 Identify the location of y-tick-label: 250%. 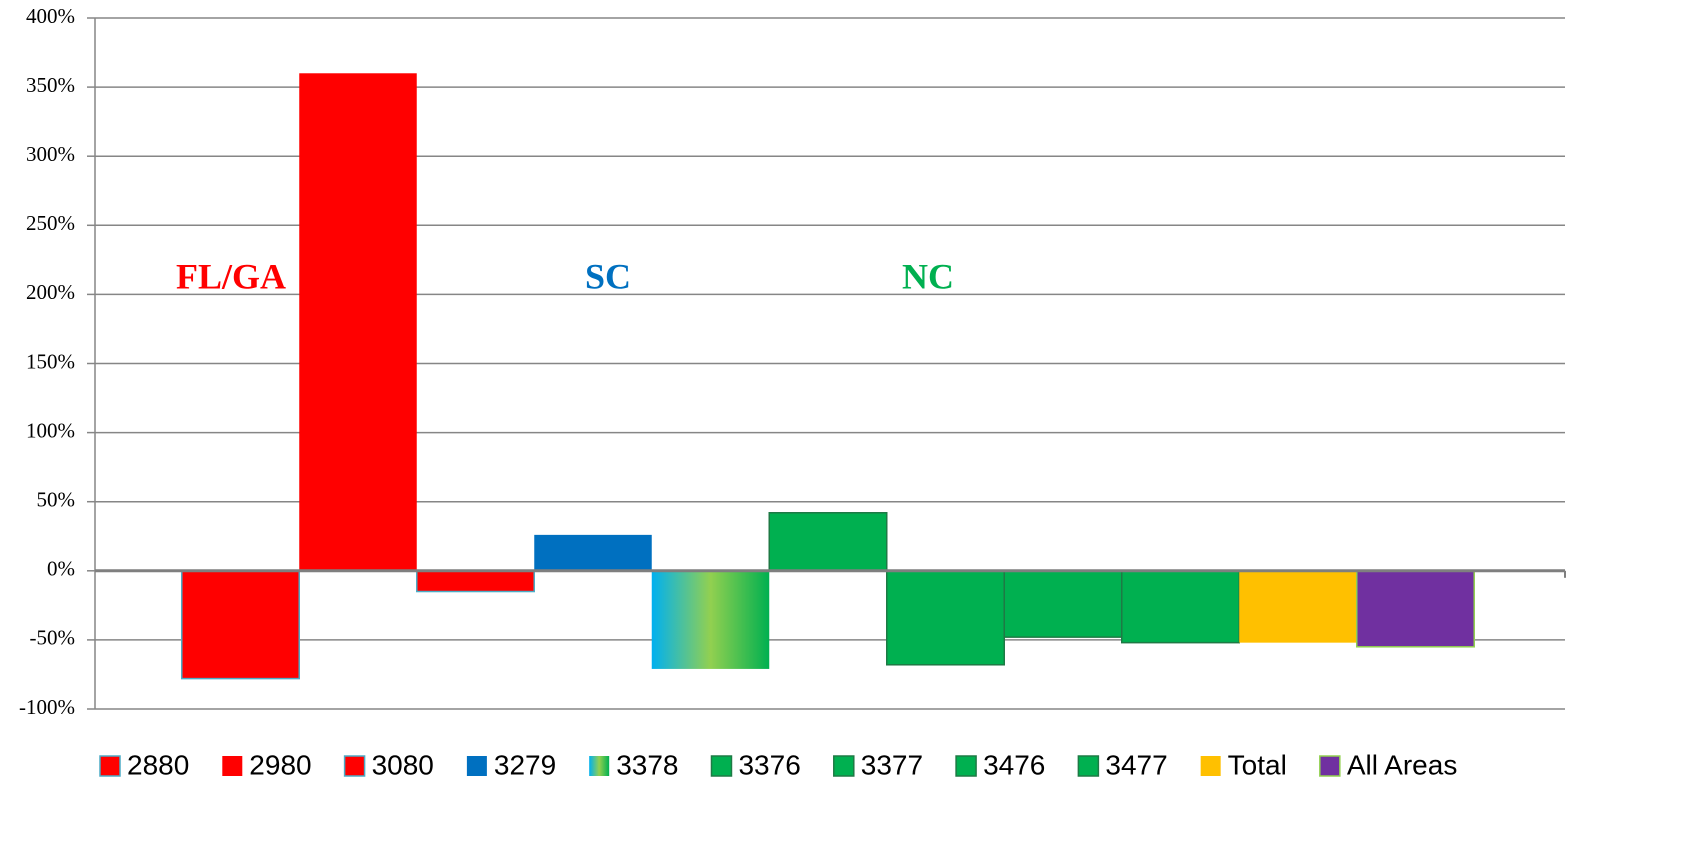
(50, 223).